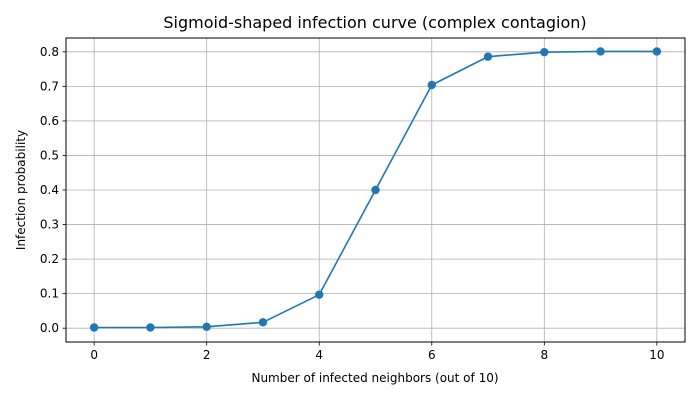  Describe the element at coordinates (49, 52) in the screenshot. I see `y-tick-label: 0.8` at that location.